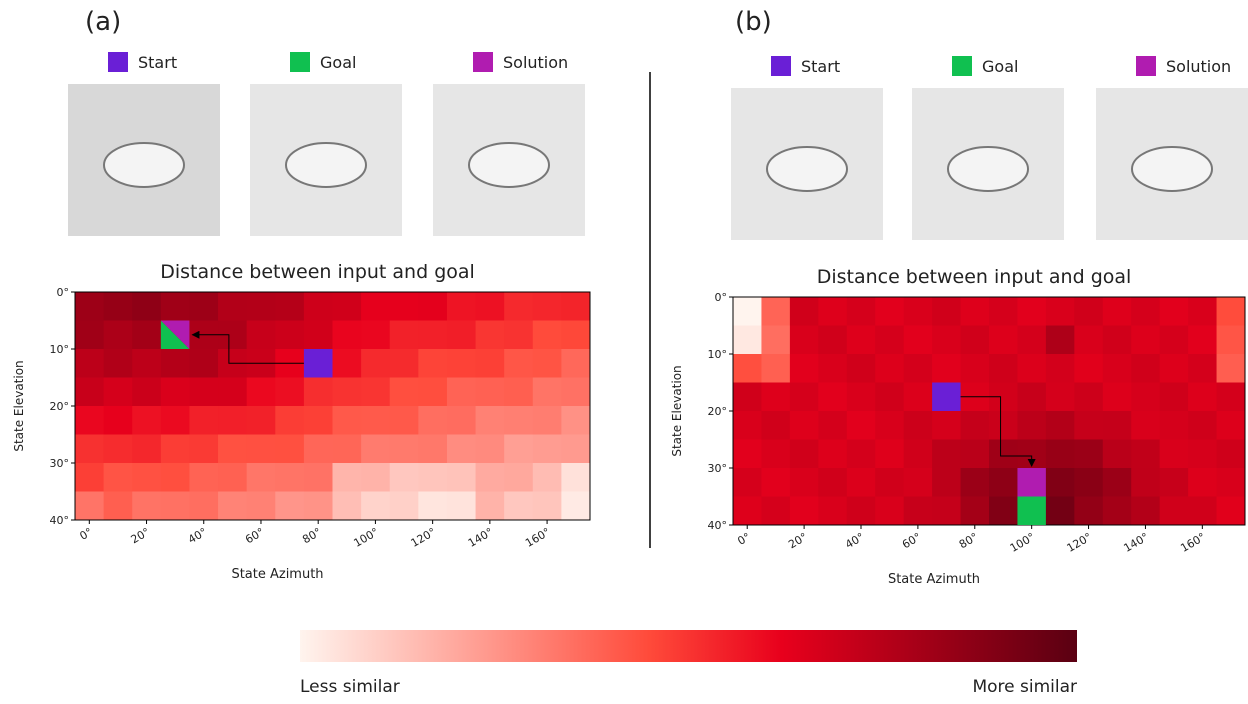  What do you see at coordinates (1198, 66) in the screenshot?
I see `legend-label: Solution` at bounding box center [1198, 66].